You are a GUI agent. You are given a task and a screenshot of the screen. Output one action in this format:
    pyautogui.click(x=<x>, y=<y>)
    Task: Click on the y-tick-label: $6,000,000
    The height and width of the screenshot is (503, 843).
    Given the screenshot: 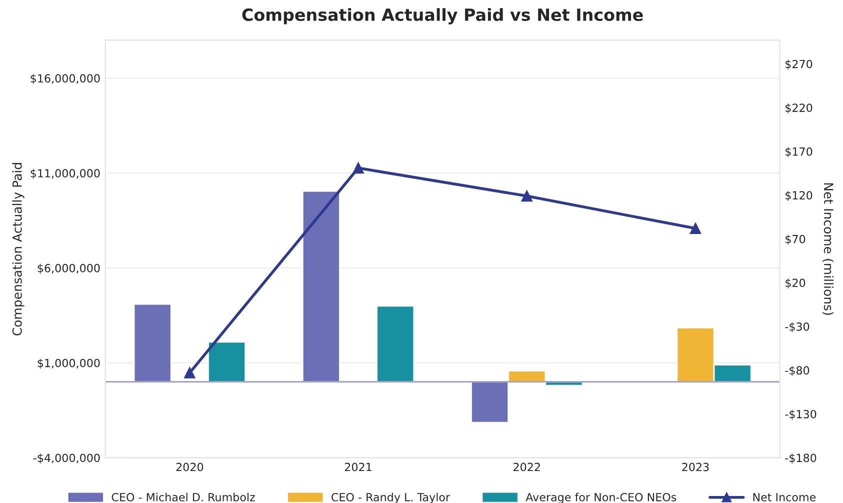 What is the action you would take?
    pyautogui.click(x=69, y=269)
    